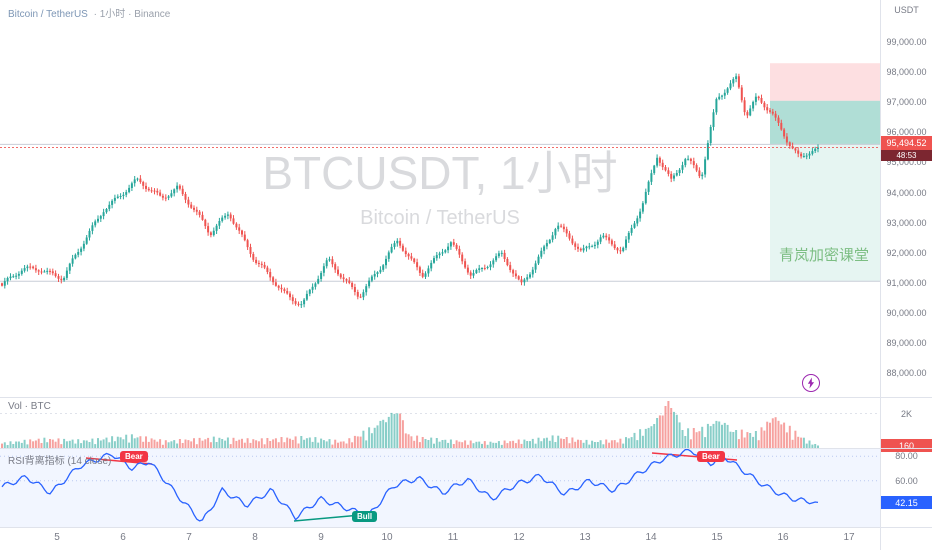 Image resolution: width=932 pixels, height=550 pixels. What do you see at coordinates (906, 192) in the screenshot?
I see `price-axis-label: 94,000.00` at bounding box center [906, 192].